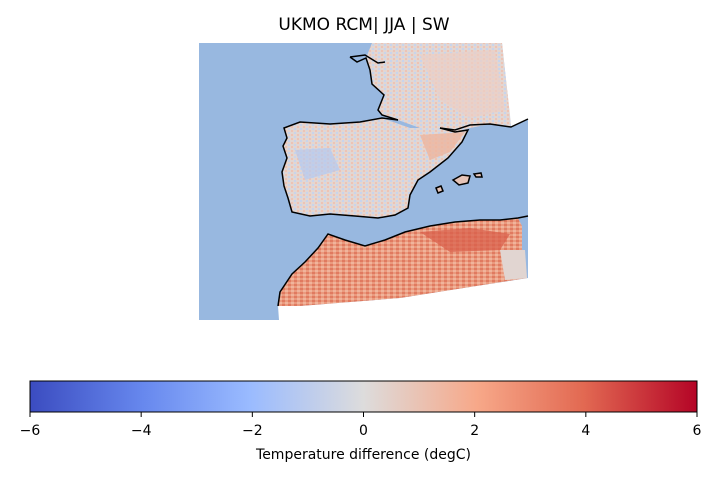  I want to click on colorbar-tick-label: 6, so click(697, 431).